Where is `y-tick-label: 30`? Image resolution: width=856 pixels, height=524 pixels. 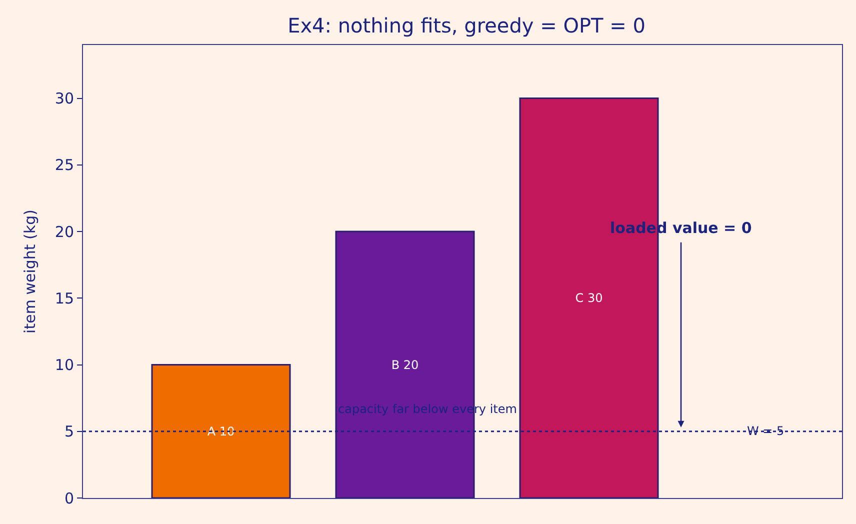
y-tick-label: 30 is located at coordinates (64, 99).